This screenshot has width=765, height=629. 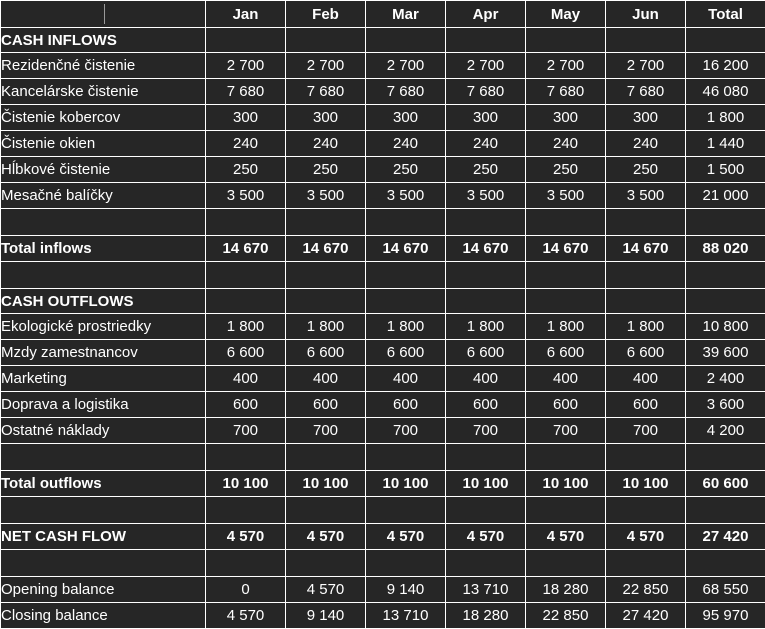 What do you see at coordinates (646, 92) in the screenshot?
I see `value-cell-jun: 7 680` at bounding box center [646, 92].